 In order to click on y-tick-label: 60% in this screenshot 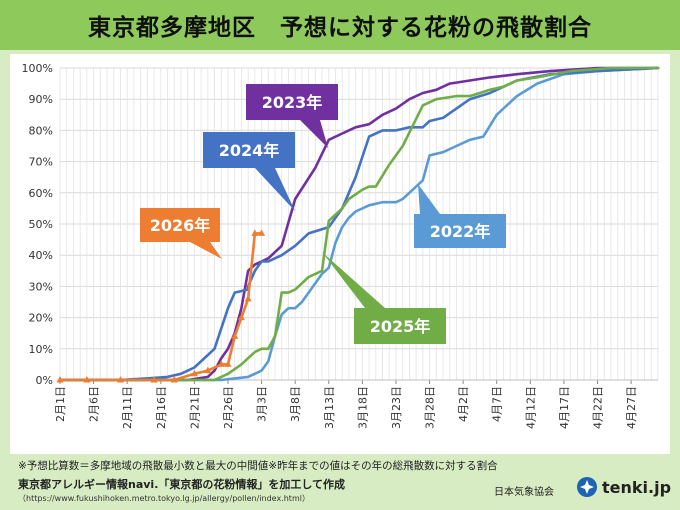, I will do `click(41, 193)`.